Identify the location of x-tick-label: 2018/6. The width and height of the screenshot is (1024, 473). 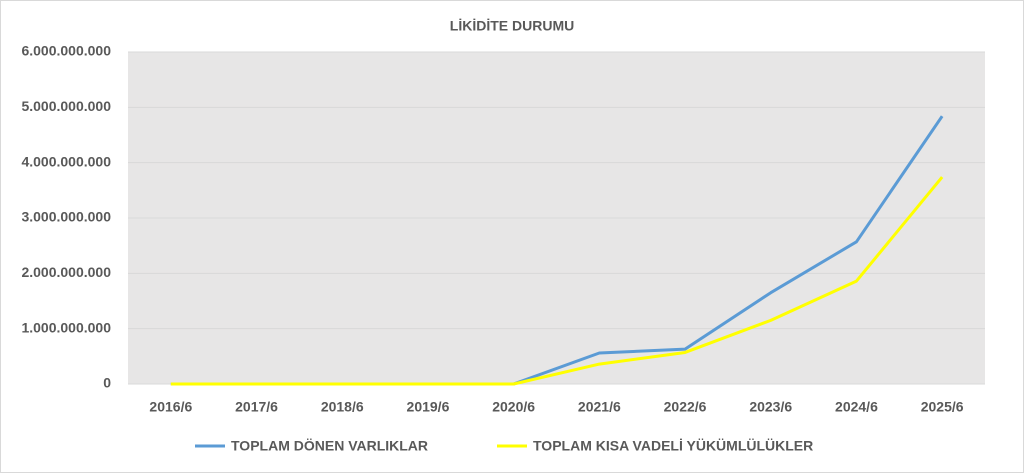
(342, 407).